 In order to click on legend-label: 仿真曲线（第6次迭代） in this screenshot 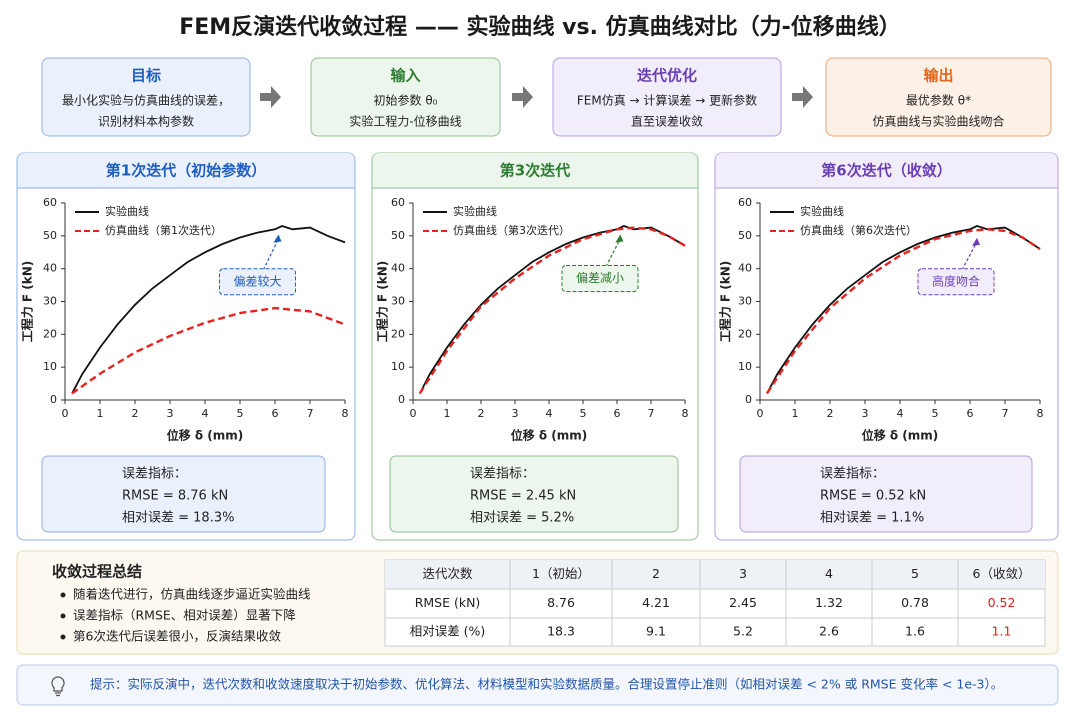, I will do `click(858, 230)`.